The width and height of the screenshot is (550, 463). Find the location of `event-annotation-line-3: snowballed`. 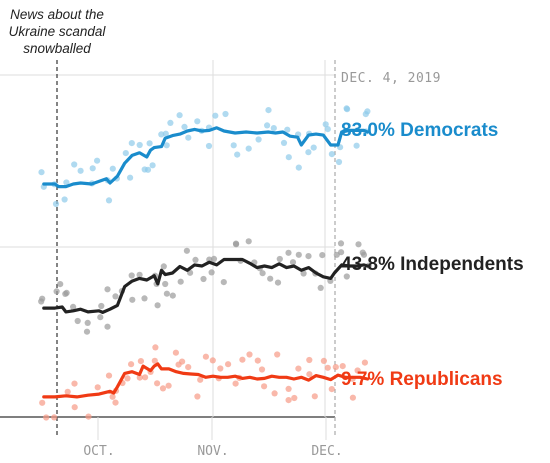

event-annotation-line-3: snowballed is located at coordinates (57, 48).